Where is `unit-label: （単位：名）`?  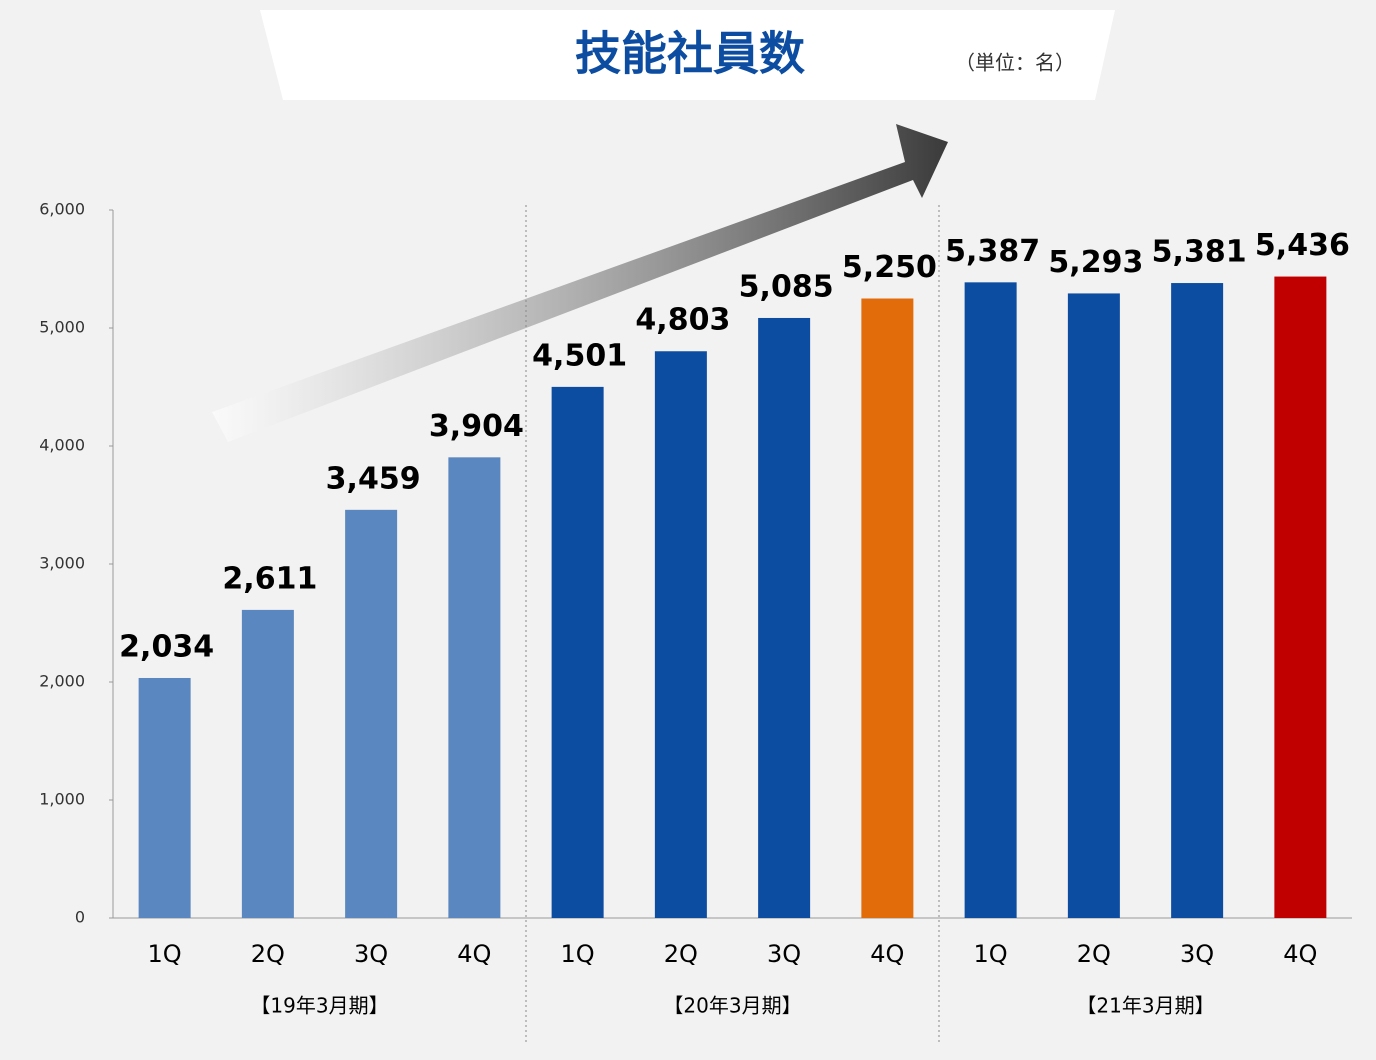 unit-label: （単位：名） is located at coordinates (1015, 63).